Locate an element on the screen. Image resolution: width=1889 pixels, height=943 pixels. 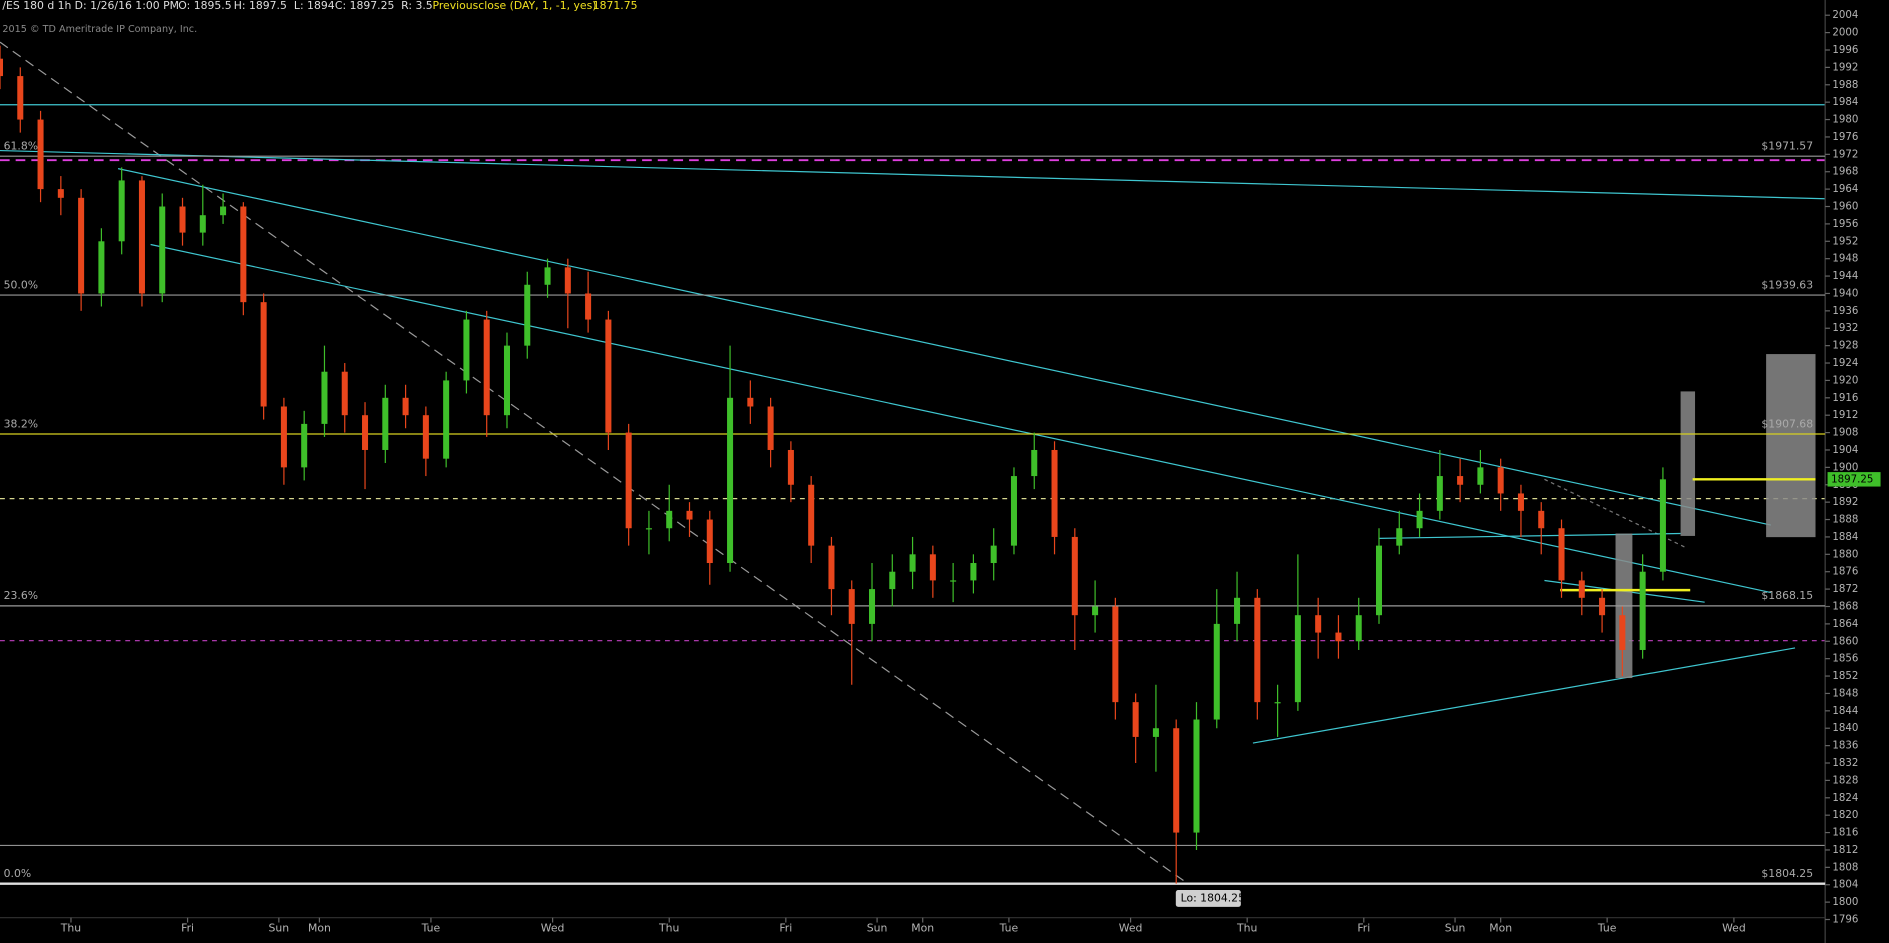
y-tick-label: 1972 is located at coordinates (1845, 154).